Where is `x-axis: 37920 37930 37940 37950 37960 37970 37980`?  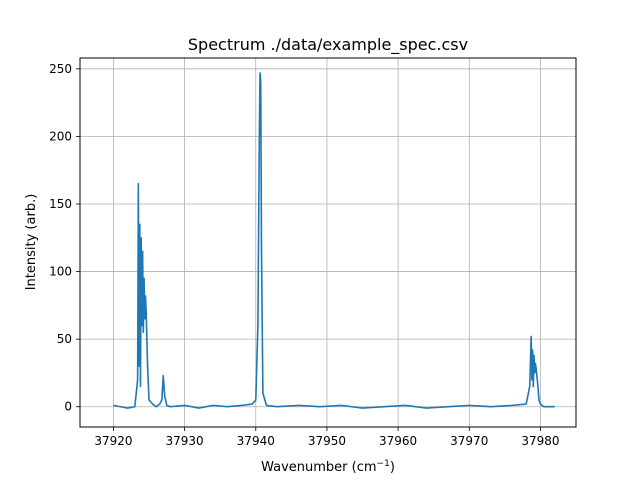
x-axis: 37920 37930 37940 37950 37960 37970 37980 is located at coordinates (327, 437).